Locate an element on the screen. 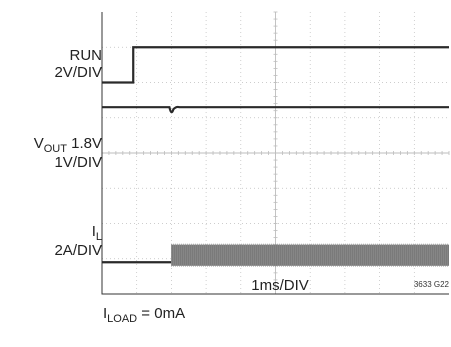 Image resolution: width=451 pixels, height=347 pixels. il-subscript: L is located at coordinates (98, 237).